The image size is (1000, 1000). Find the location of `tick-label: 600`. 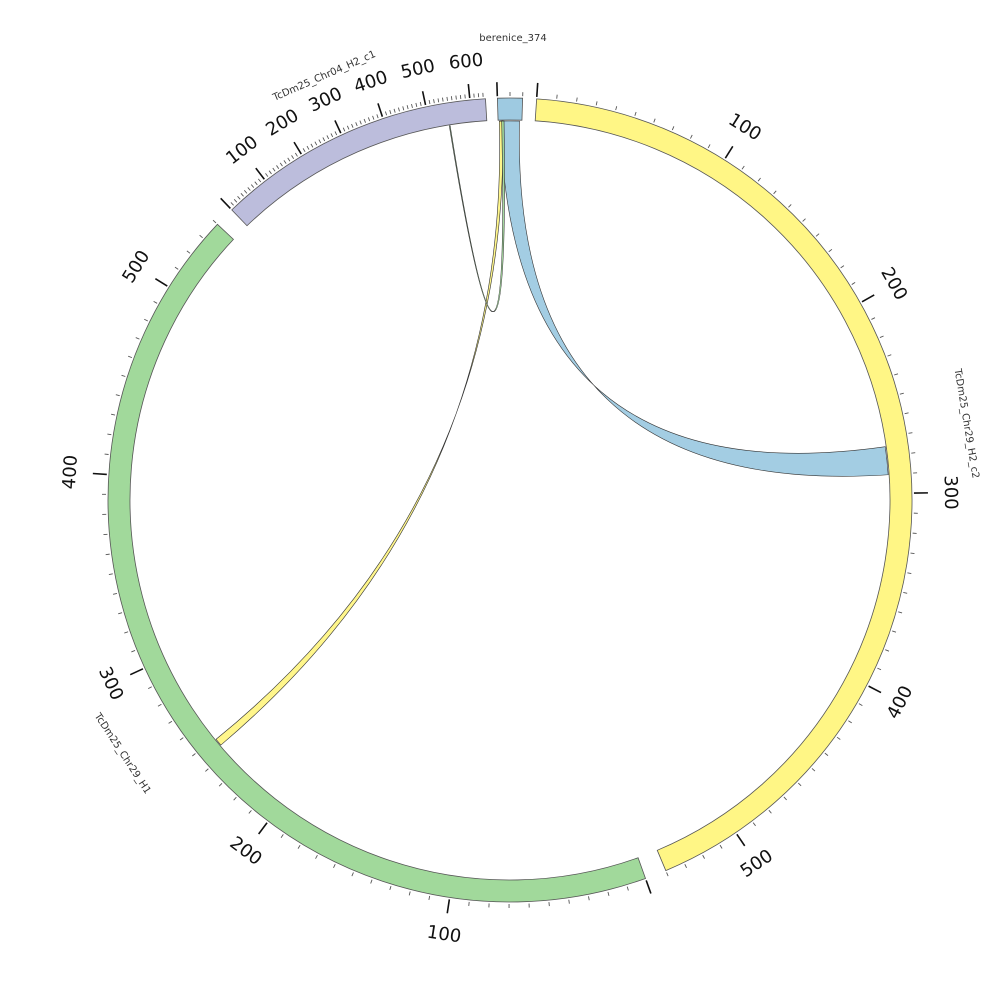

tick-label: 600 is located at coordinates (466, 62).